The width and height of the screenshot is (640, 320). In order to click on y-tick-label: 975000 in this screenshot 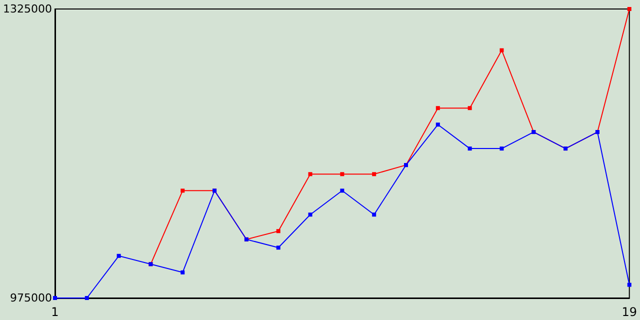, I will do `click(31, 298)`.